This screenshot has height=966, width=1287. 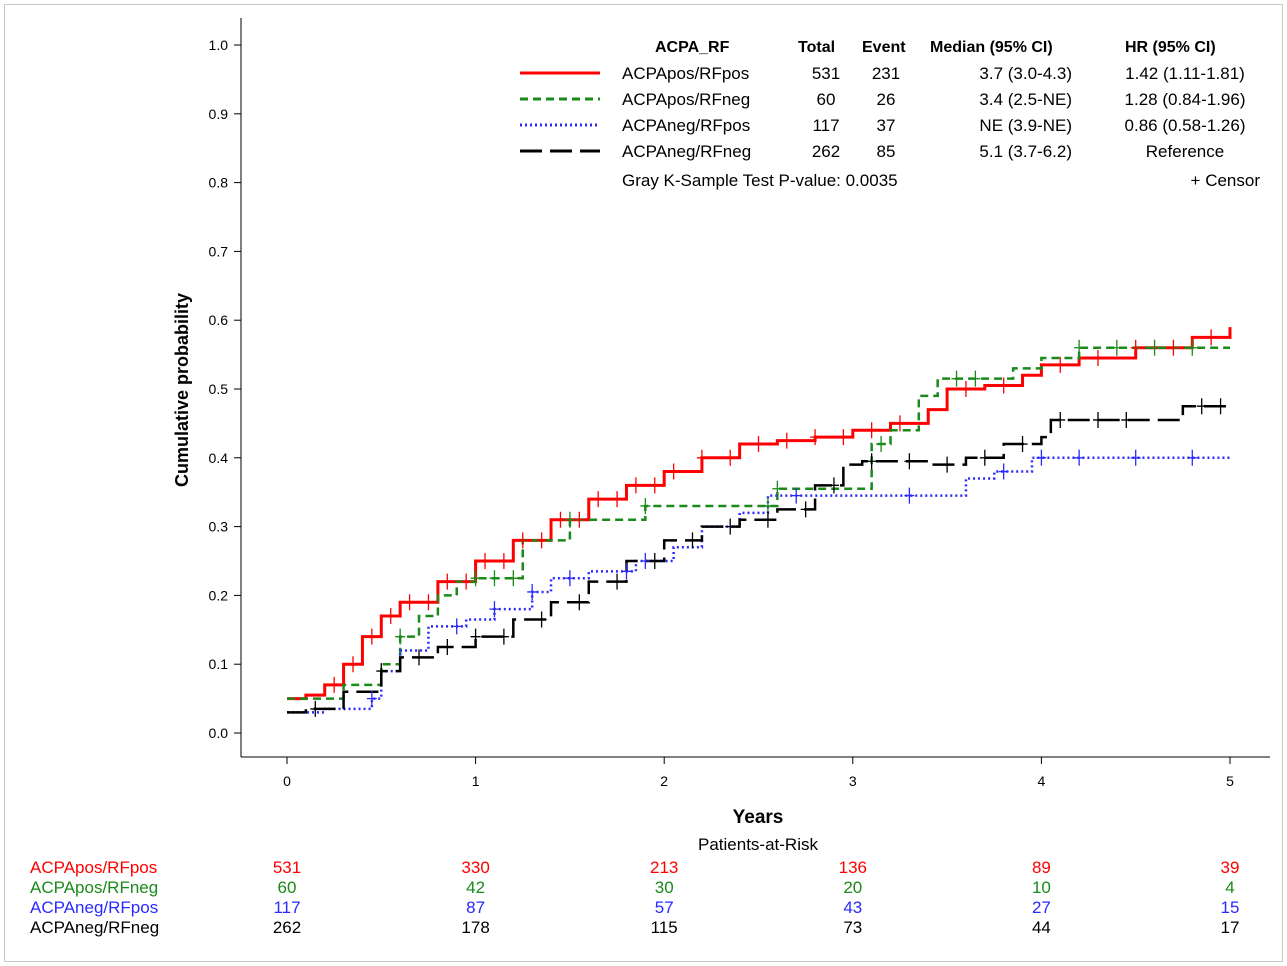 I want to click on censor-legend: + Censor, so click(x=1226, y=180).